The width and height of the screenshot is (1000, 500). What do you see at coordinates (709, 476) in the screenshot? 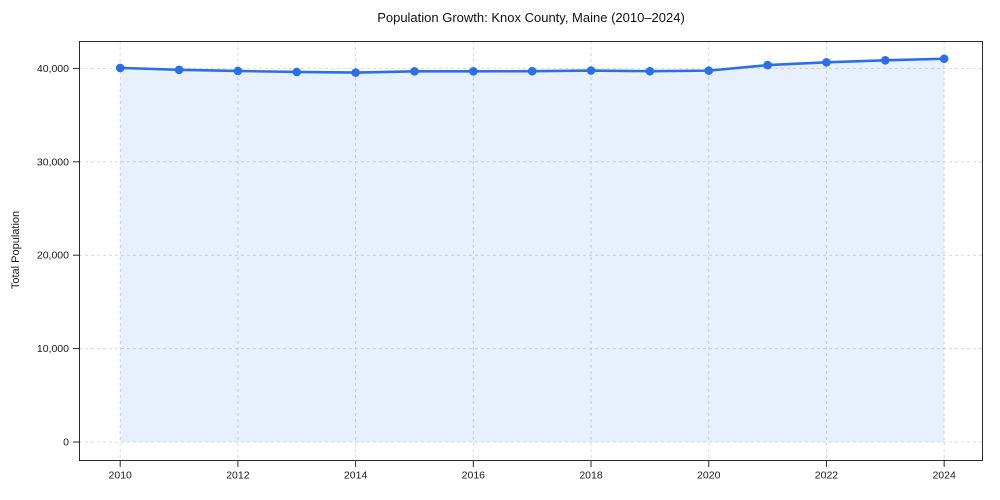
I see `x-tick-label: 2020` at bounding box center [709, 476].